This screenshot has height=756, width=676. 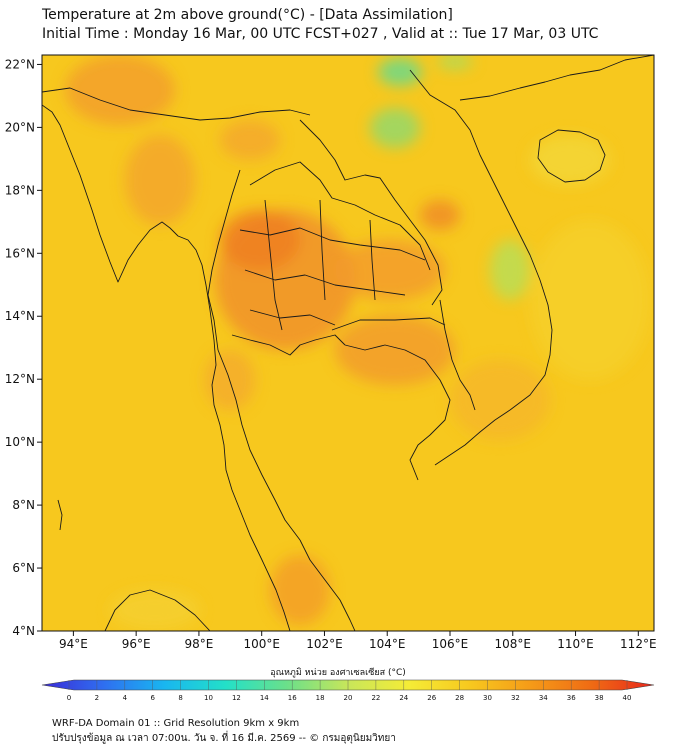 What do you see at coordinates (20, 64) in the screenshot?
I see `lat-tick-label: 22°N` at bounding box center [20, 64].